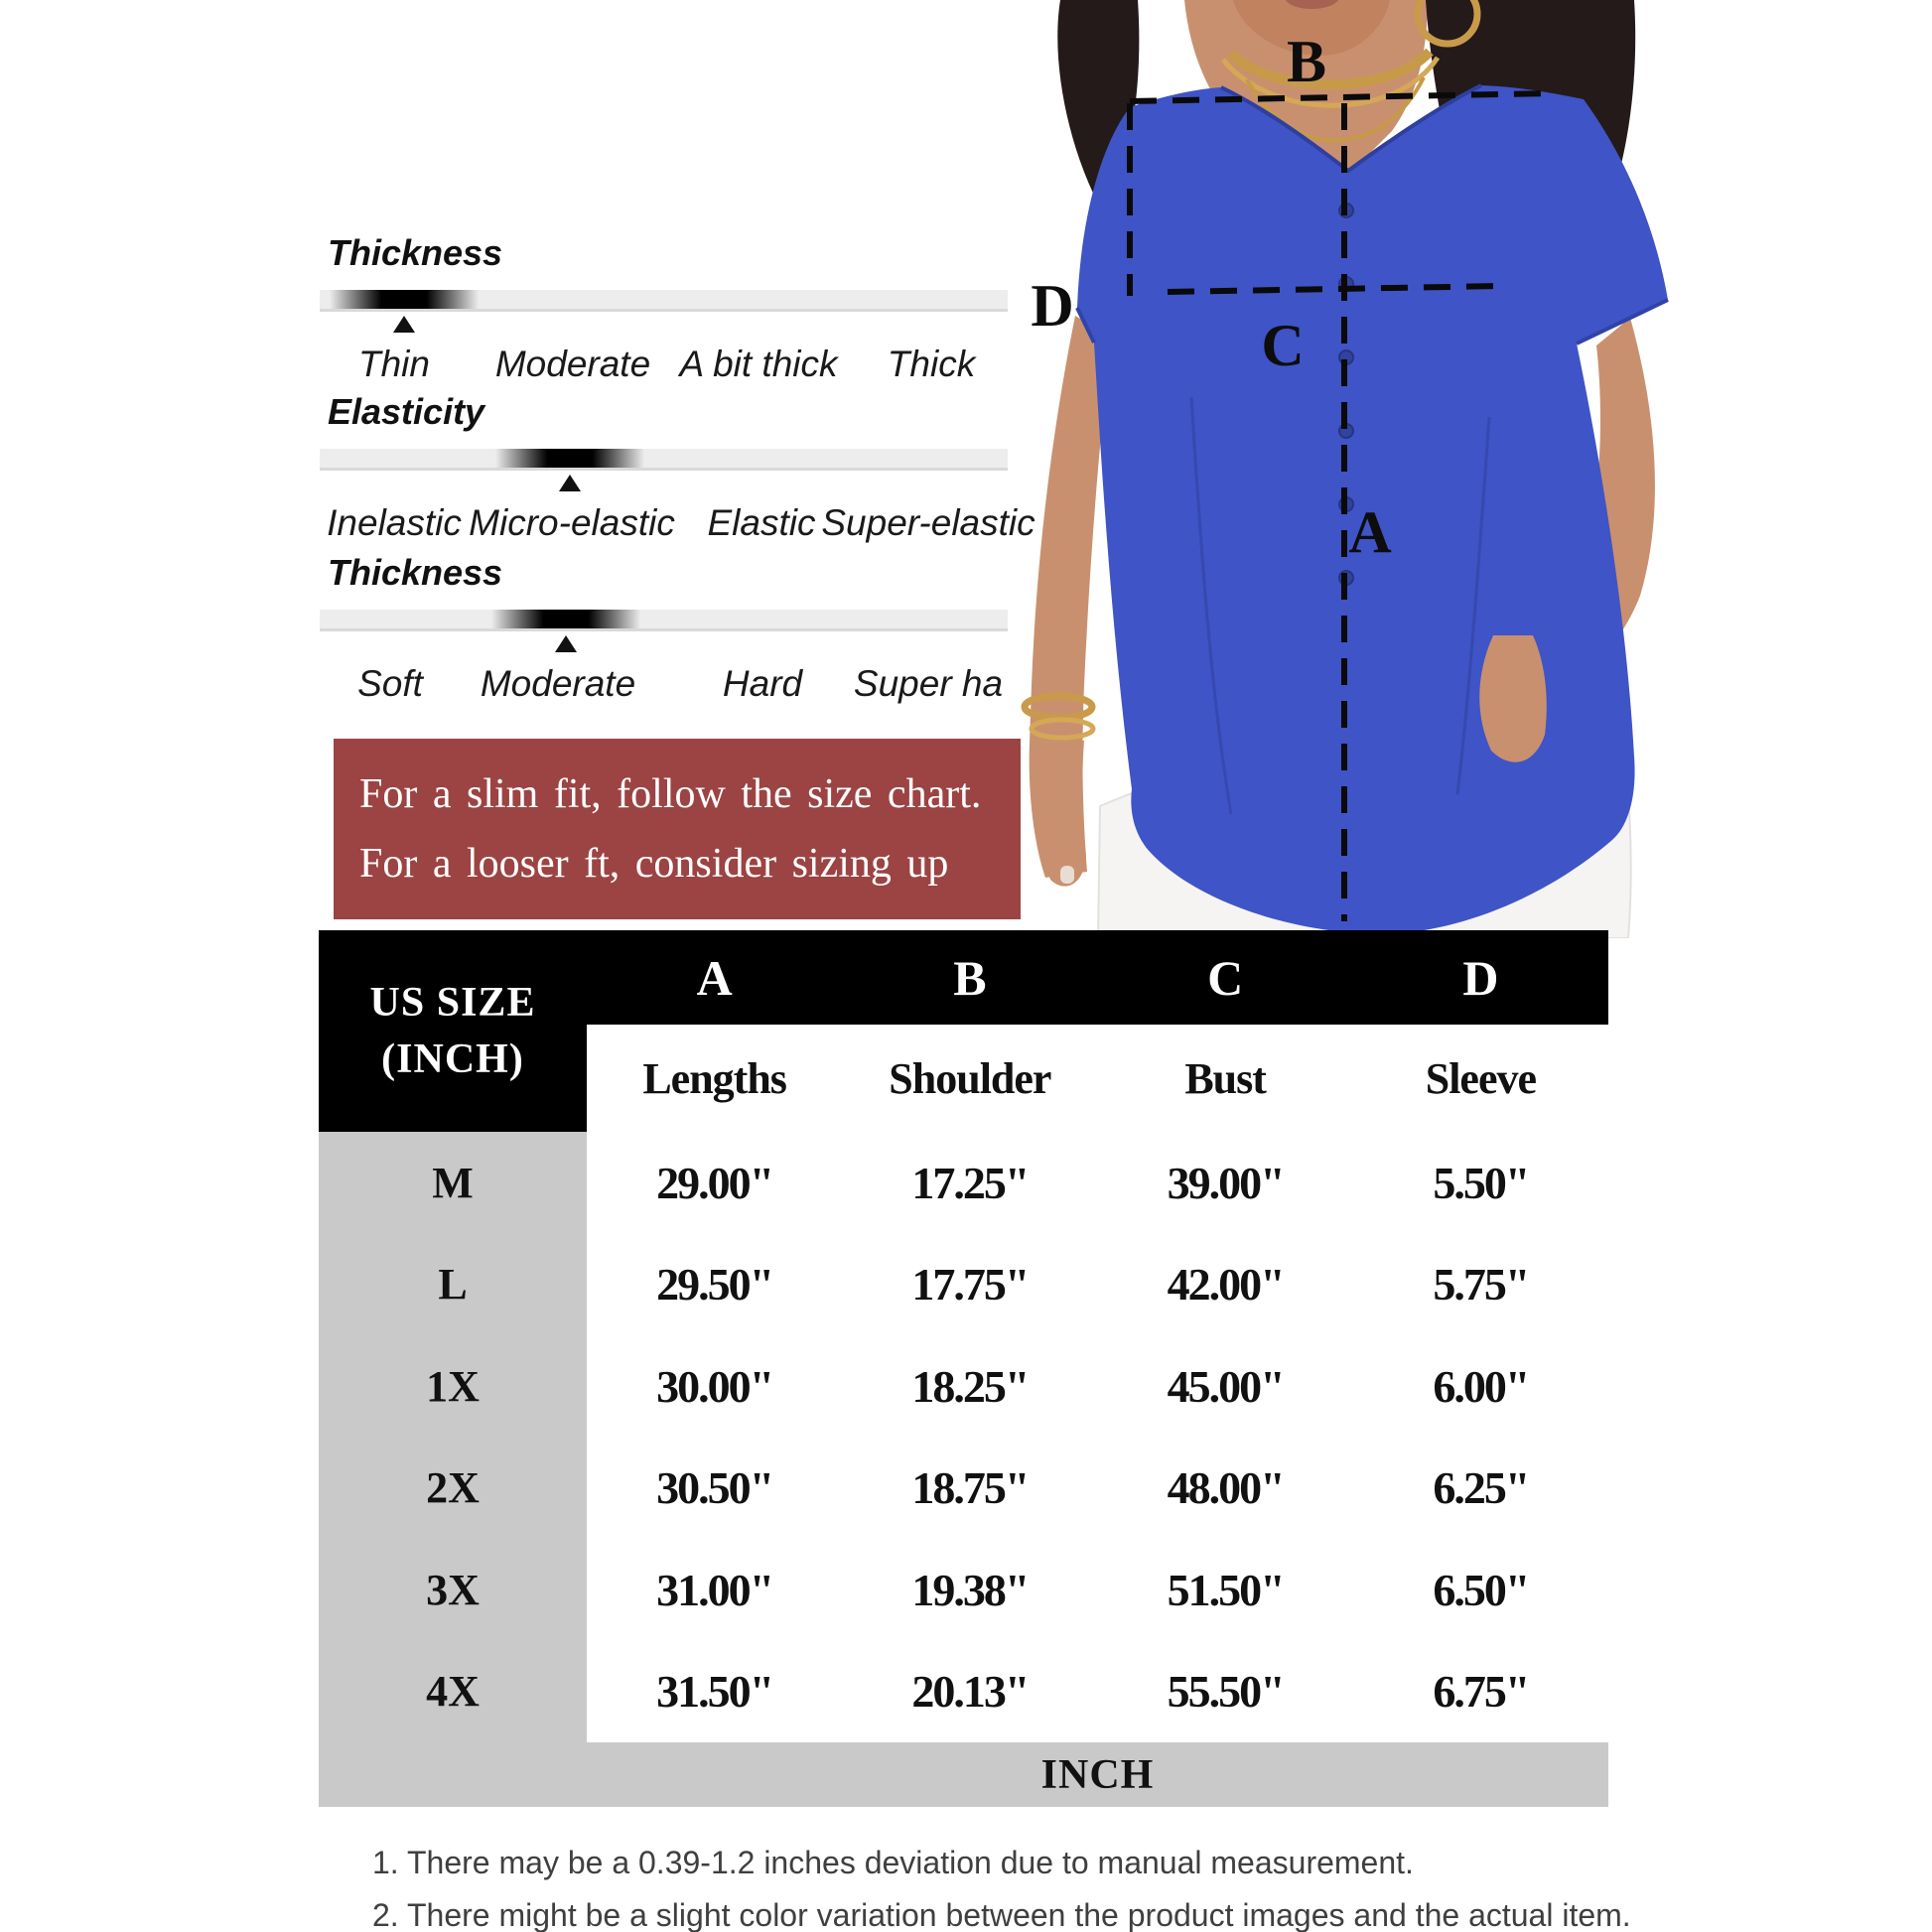  I want to click on table-cell: 17.75", so click(970, 1284).